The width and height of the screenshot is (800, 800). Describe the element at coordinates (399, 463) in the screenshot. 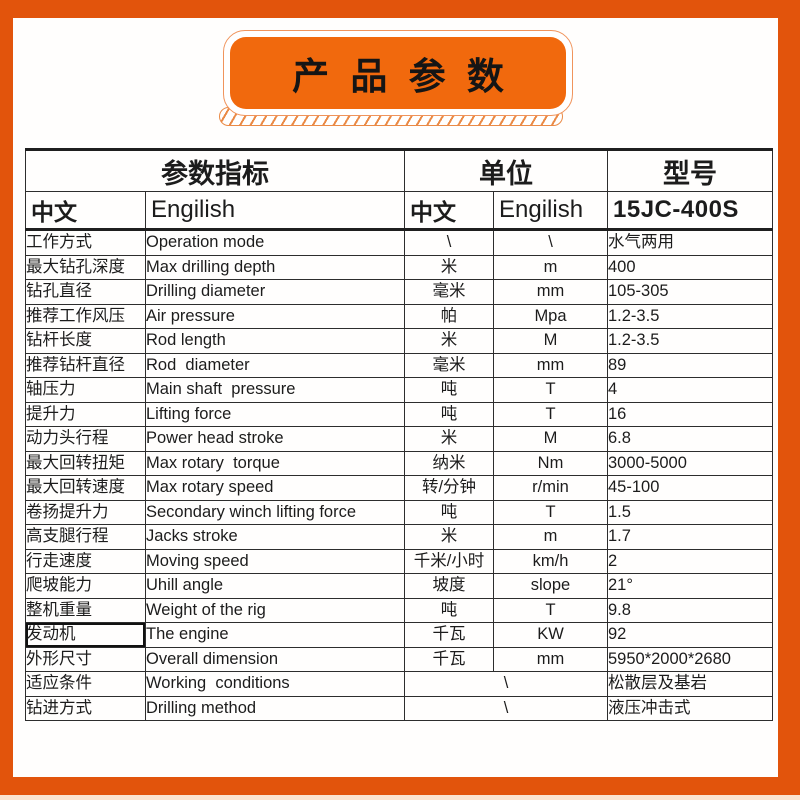

I see `table-row: 最大回转扭矩 Max rotary torque 纳米 Nm 3000-5000` at that location.